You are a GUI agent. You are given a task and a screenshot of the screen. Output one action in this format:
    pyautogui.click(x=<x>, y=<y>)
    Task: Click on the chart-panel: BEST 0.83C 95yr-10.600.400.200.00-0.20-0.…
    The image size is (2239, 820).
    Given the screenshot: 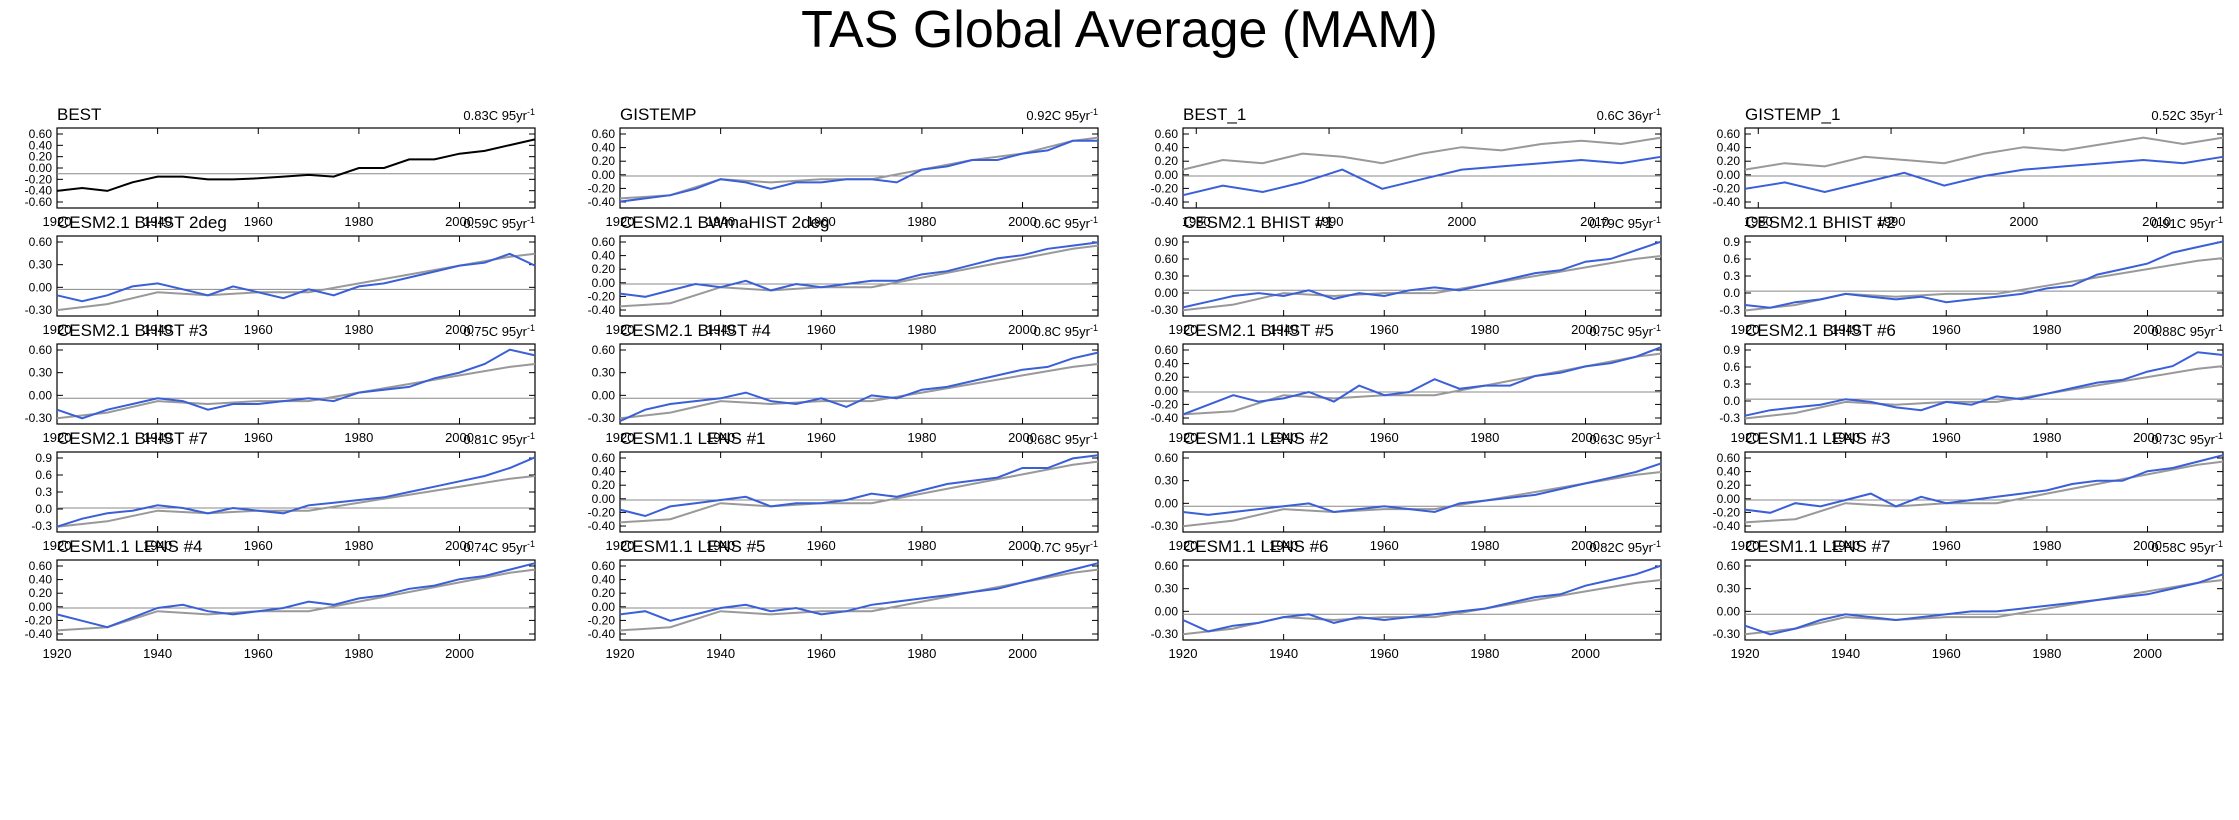 What is the action you would take?
    pyautogui.click(x=280, y=167)
    